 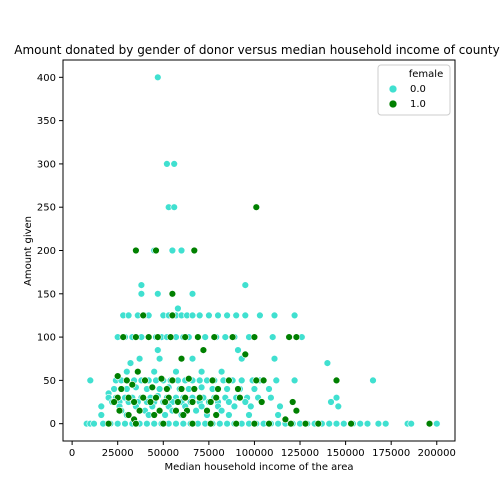 What do you see at coordinates (414, 90) in the screenshot?
I see `legend: female 0.0 1.0` at bounding box center [414, 90].